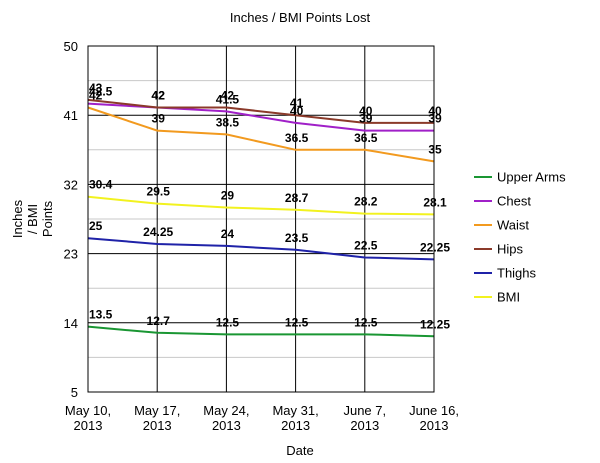 This screenshot has width=600, height=463. What do you see at coordinates (228, 234) in the screenshot?
I see `data-label: 24` at bounding box center [228, 234].